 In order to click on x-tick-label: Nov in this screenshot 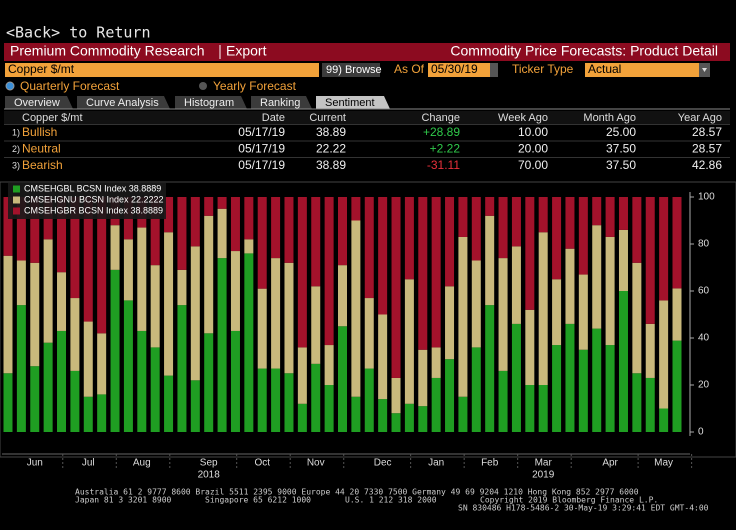, I will do `click(316, 463)`.